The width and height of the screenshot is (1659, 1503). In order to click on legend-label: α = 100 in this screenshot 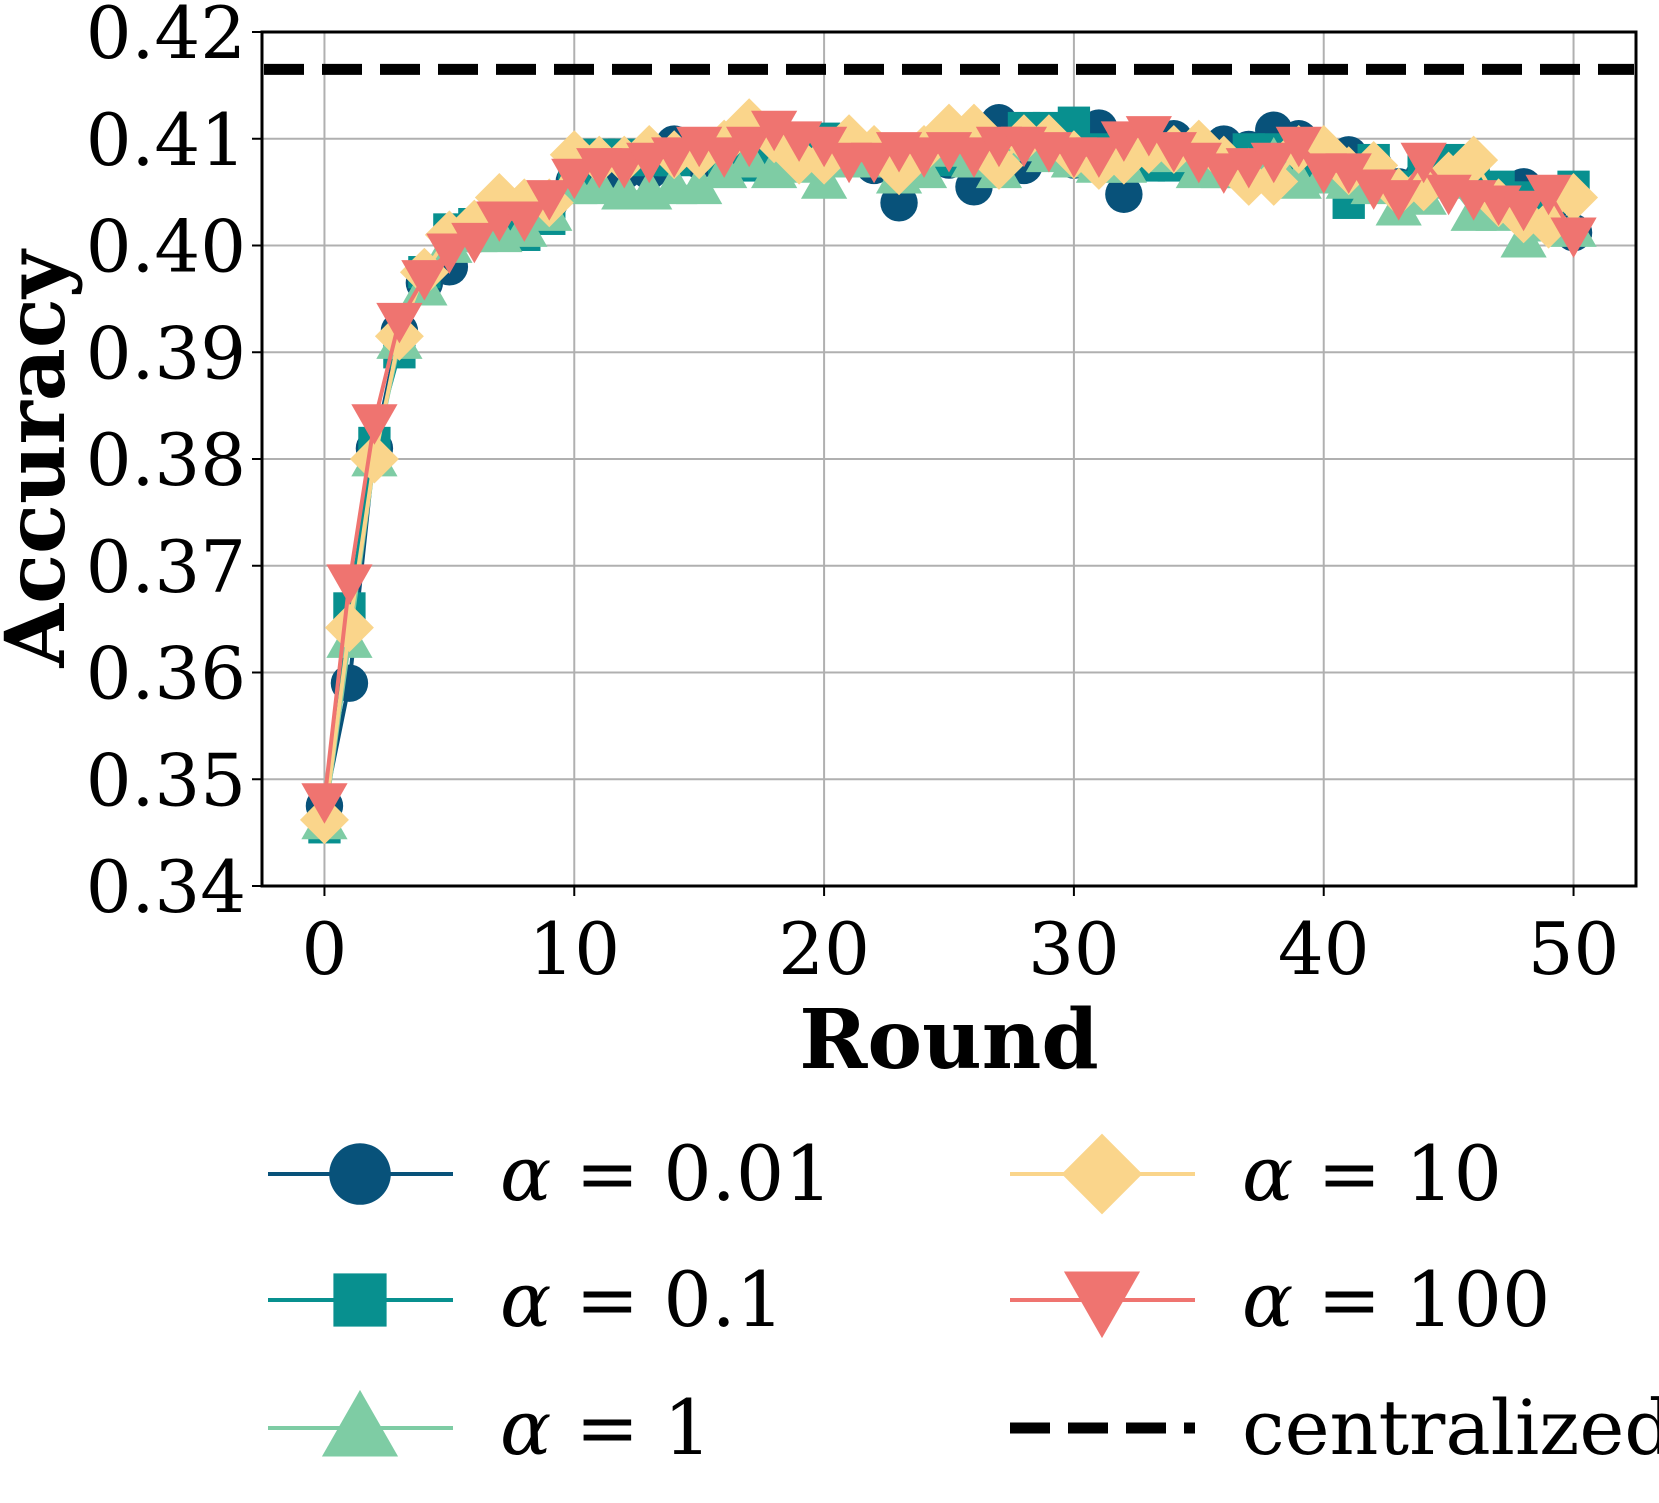, I will do `click(1396, 1299)`.